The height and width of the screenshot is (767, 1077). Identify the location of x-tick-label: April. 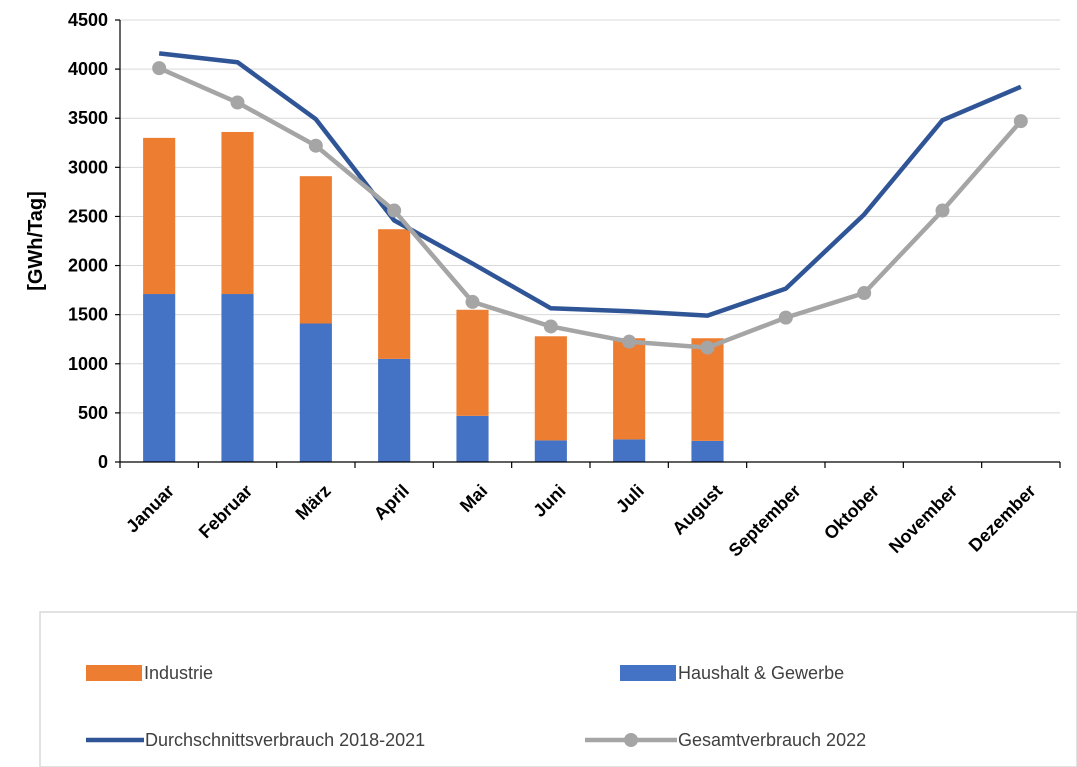
(391, 502).